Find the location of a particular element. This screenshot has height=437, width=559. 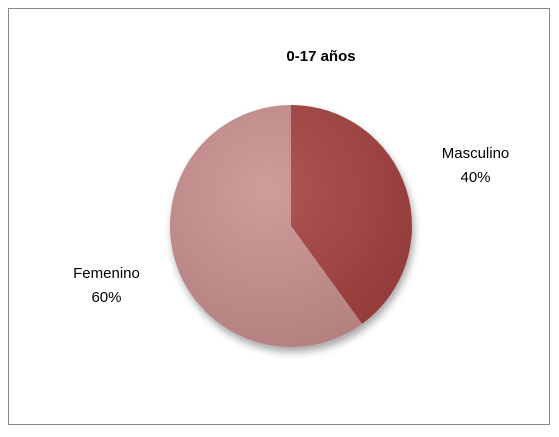

slice-category-label: Masculino is located at coordinates (476, 153).